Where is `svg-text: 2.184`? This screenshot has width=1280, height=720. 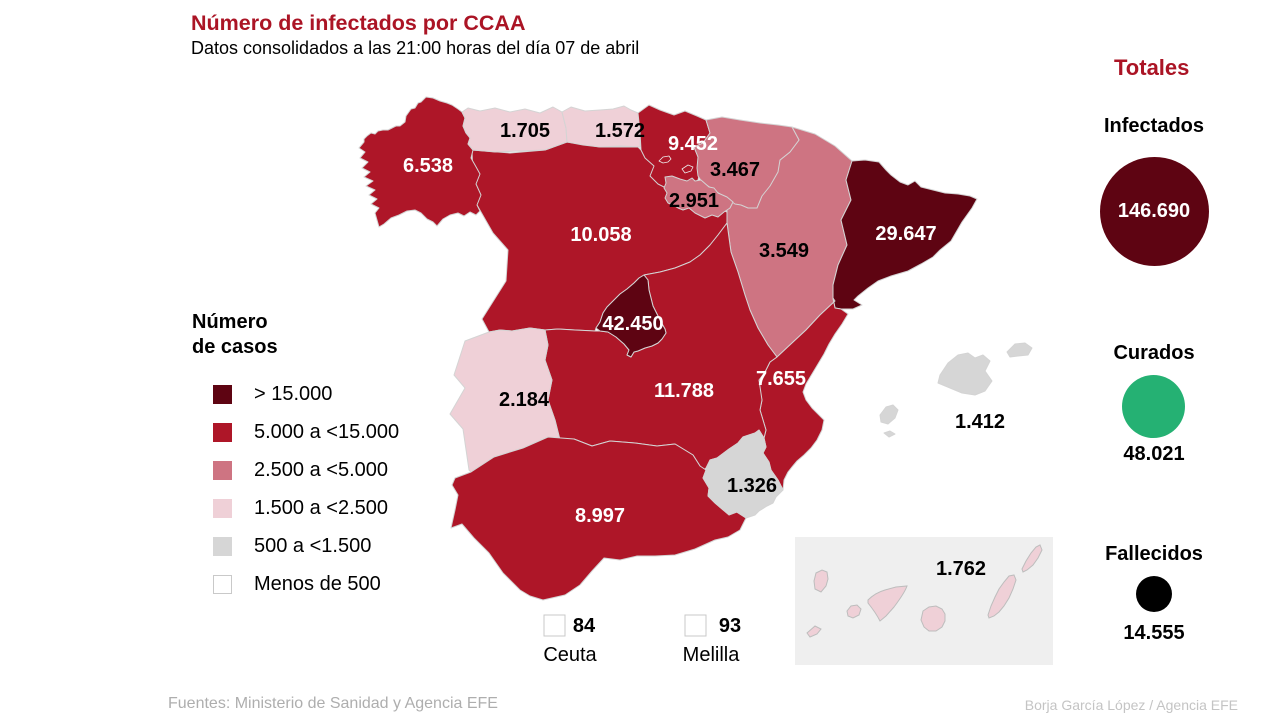
svg-text: 2.184 is located at coordinates (524, 400).